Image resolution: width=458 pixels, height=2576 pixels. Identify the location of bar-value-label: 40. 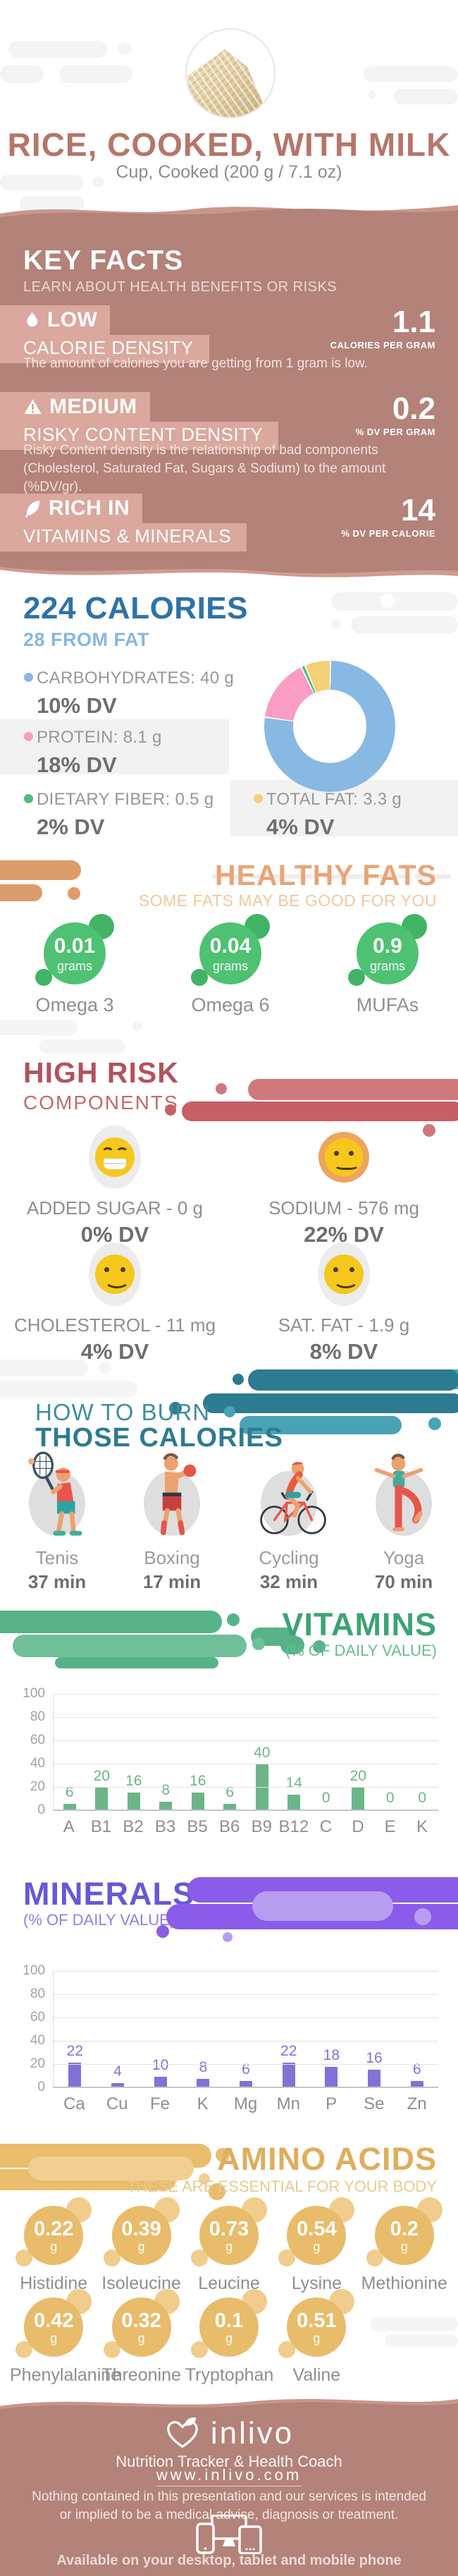
(263, 1753).